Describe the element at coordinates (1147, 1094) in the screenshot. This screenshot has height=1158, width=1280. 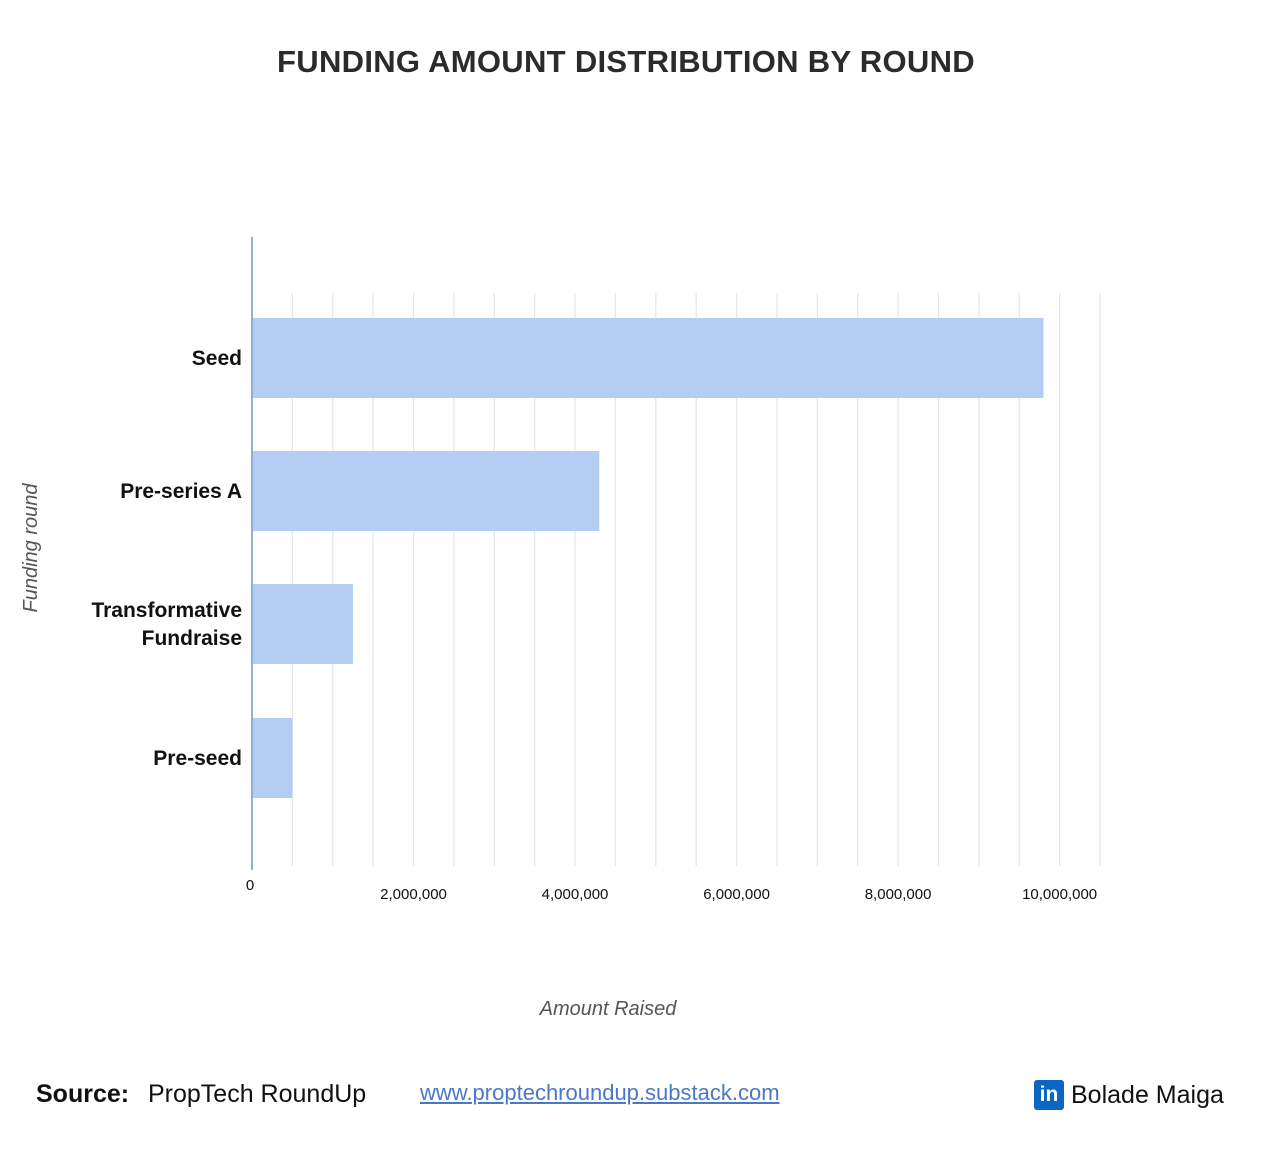
I see `author-name: Bolade Maiga` at that location.